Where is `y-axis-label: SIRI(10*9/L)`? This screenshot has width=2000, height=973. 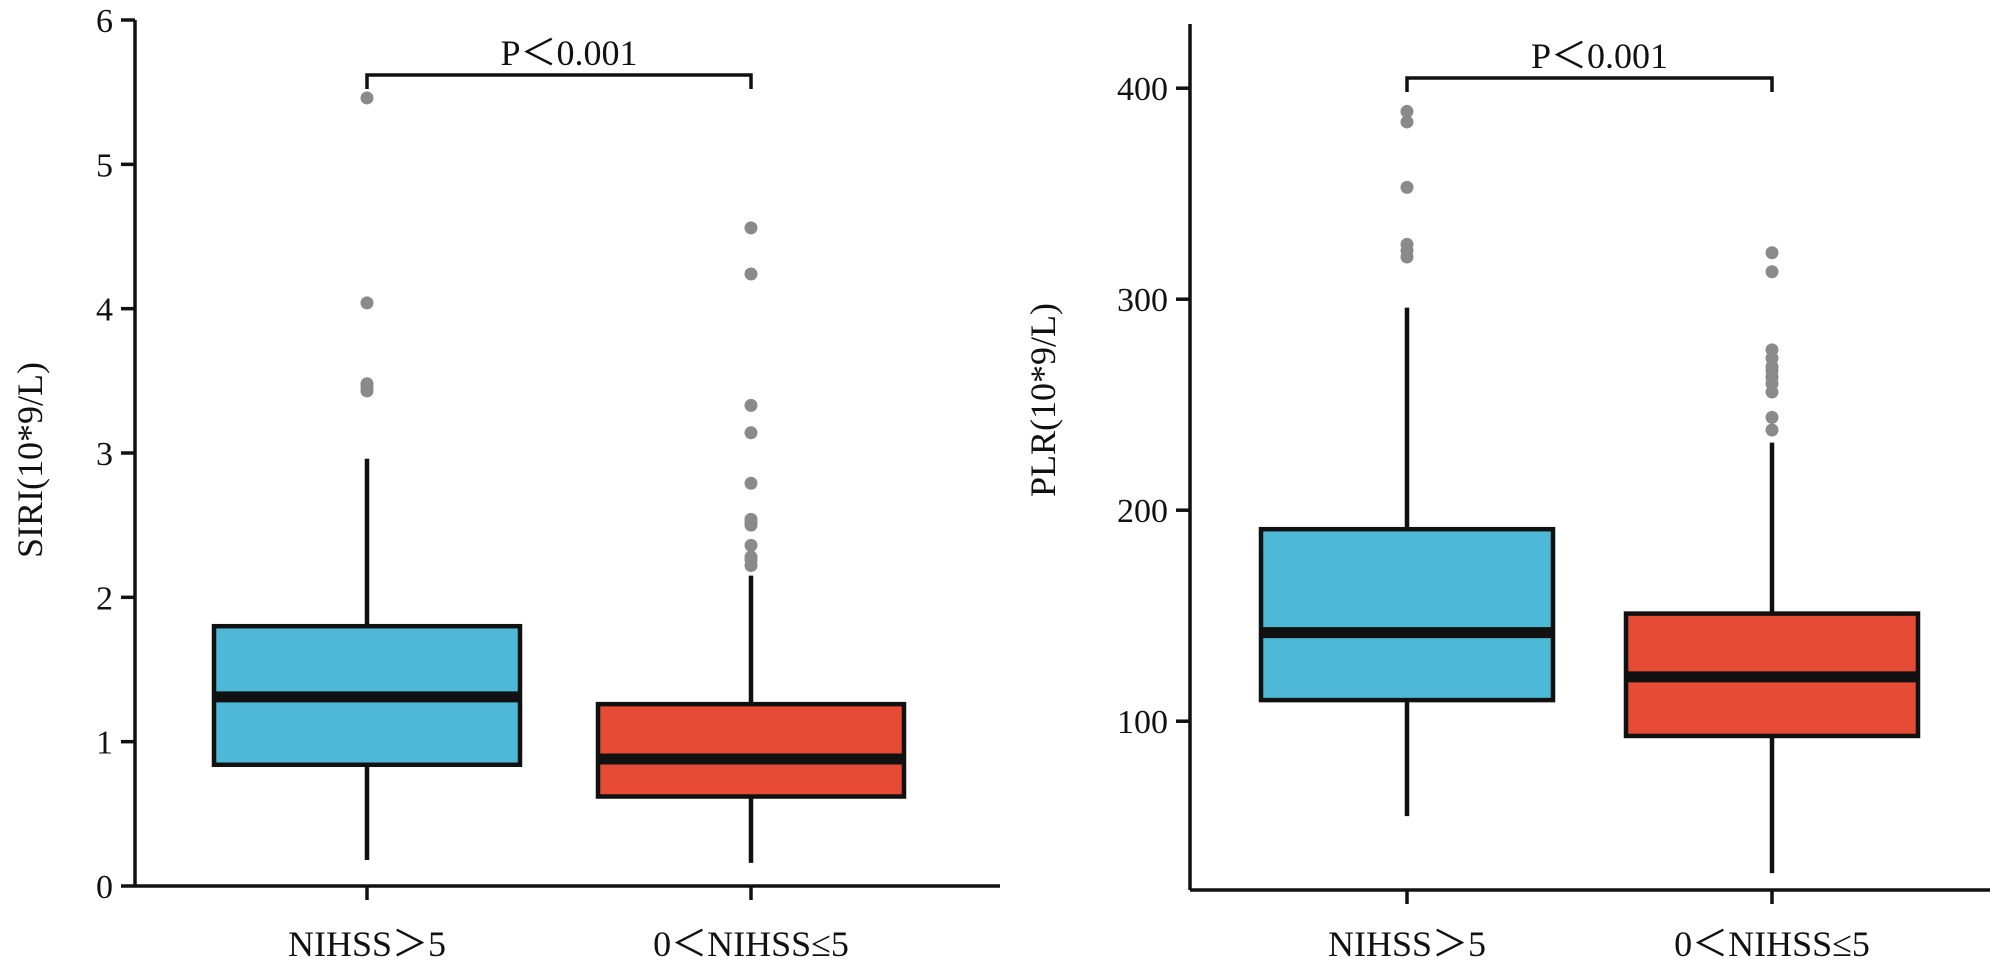
y-axis-label: SIRI(10*9/L) is located at coordinates (30, 460).